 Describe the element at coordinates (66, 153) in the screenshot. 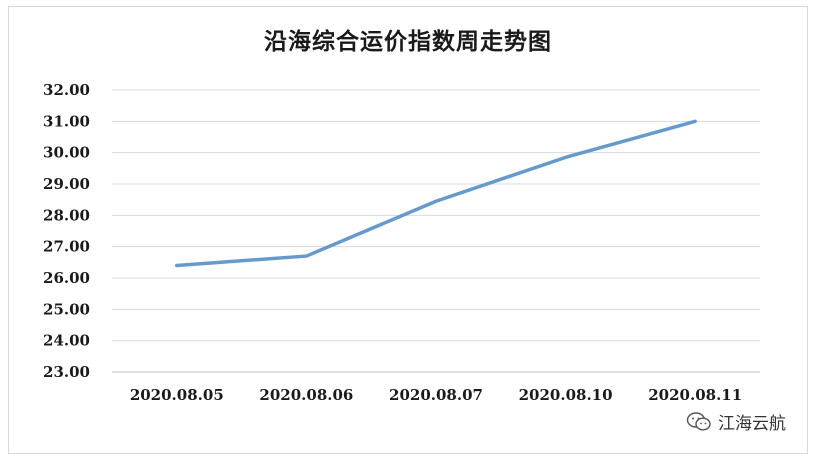

I see `y-tick-label: 30.00` at that location.